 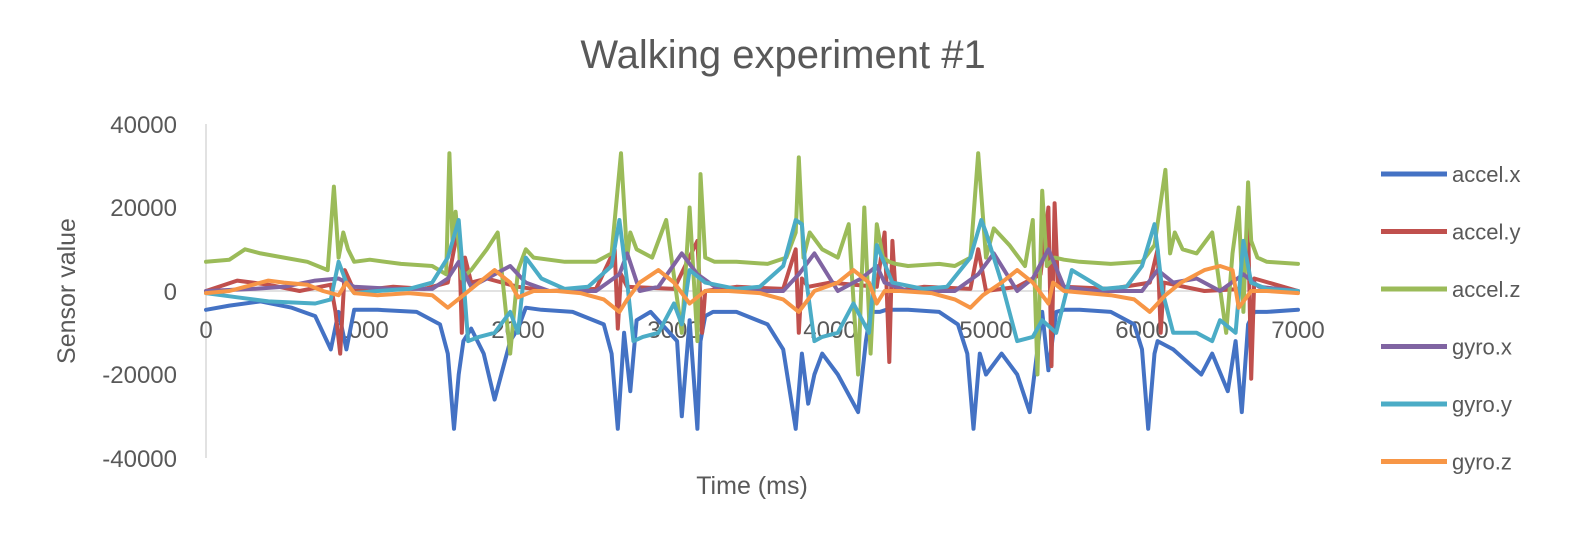 I want to click on y-tick-label: -20000, so click(x=139, y=375).